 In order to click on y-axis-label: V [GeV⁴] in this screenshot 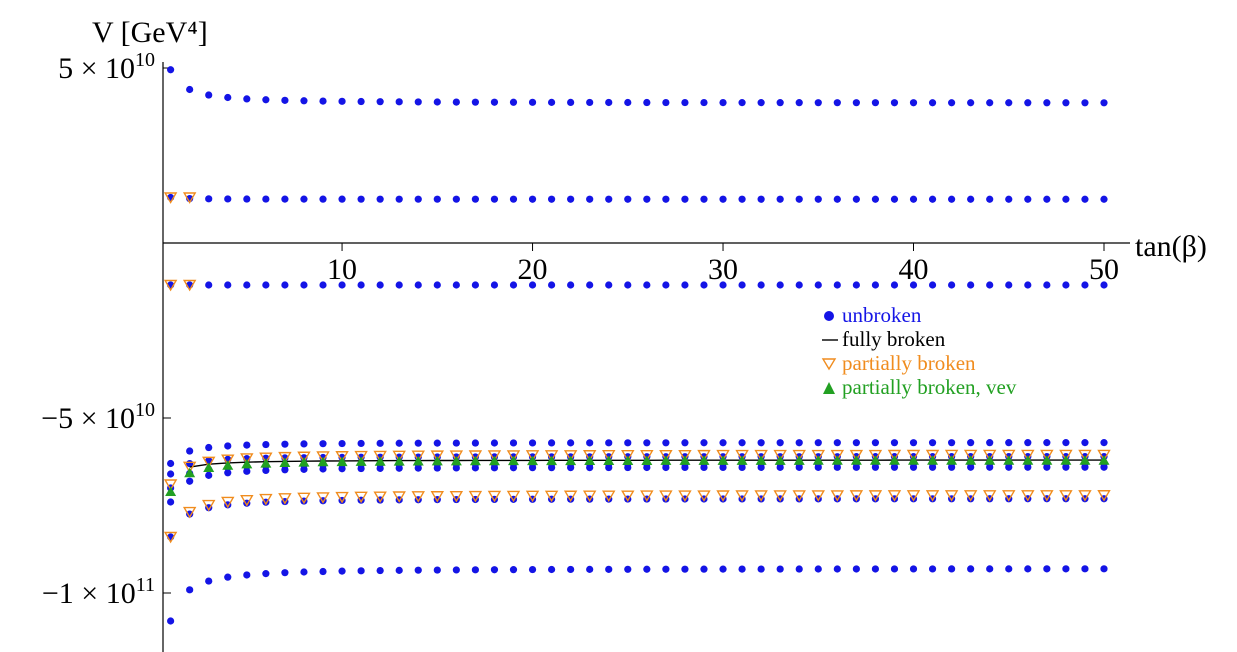, I will do `click(150, 32)`.